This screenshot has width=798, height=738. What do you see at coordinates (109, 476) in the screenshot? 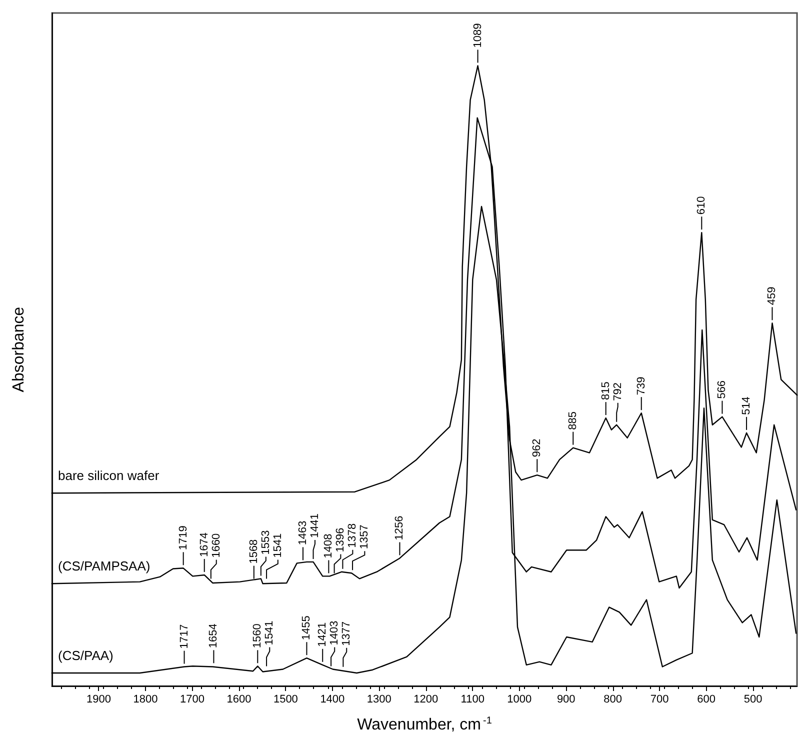
I see `series-label: bare silicon wafer` at bounding box center [109, 476].